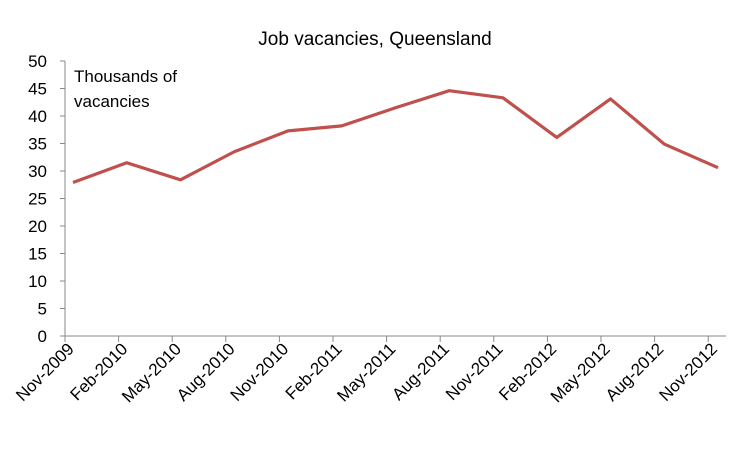 The width and height of the screenshot is (751, 456). Describe the element at coordinates (37, 281) in the screenshot. I see `y-tick-label: 10` at that location.